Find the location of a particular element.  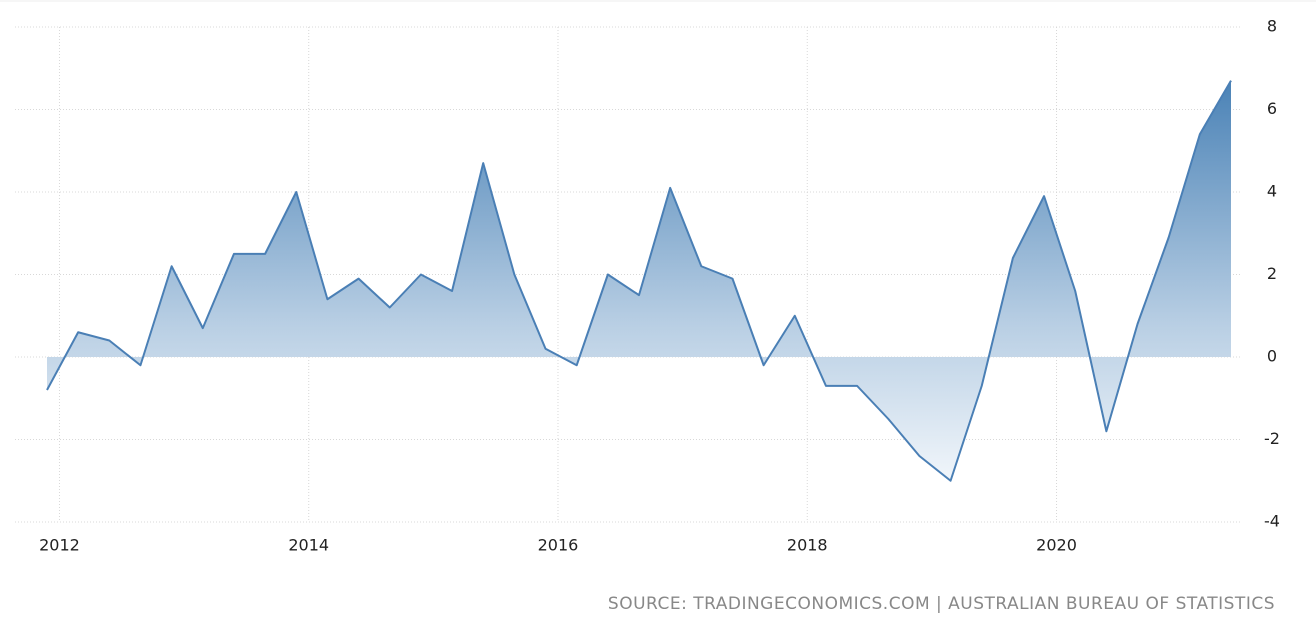

x-tick-label: 2014 is located at coordinates (308, 545).